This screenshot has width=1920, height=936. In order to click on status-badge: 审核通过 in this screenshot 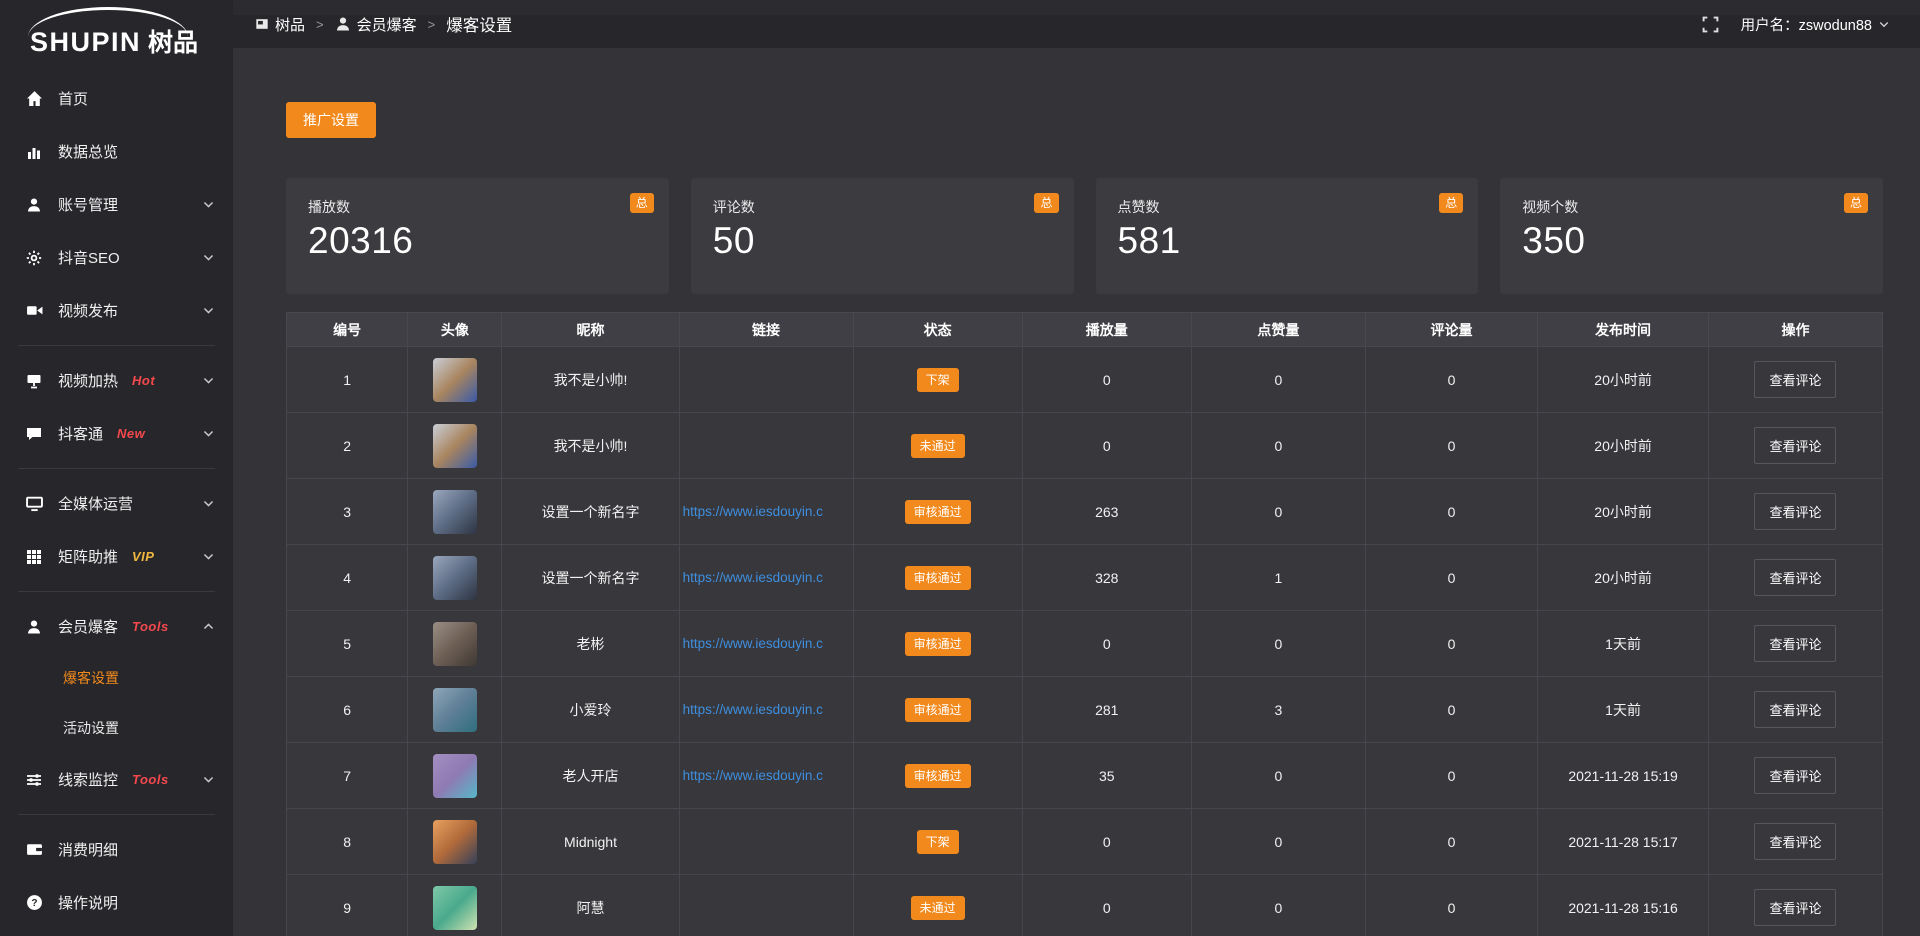, I will do `click(937, 511)`.